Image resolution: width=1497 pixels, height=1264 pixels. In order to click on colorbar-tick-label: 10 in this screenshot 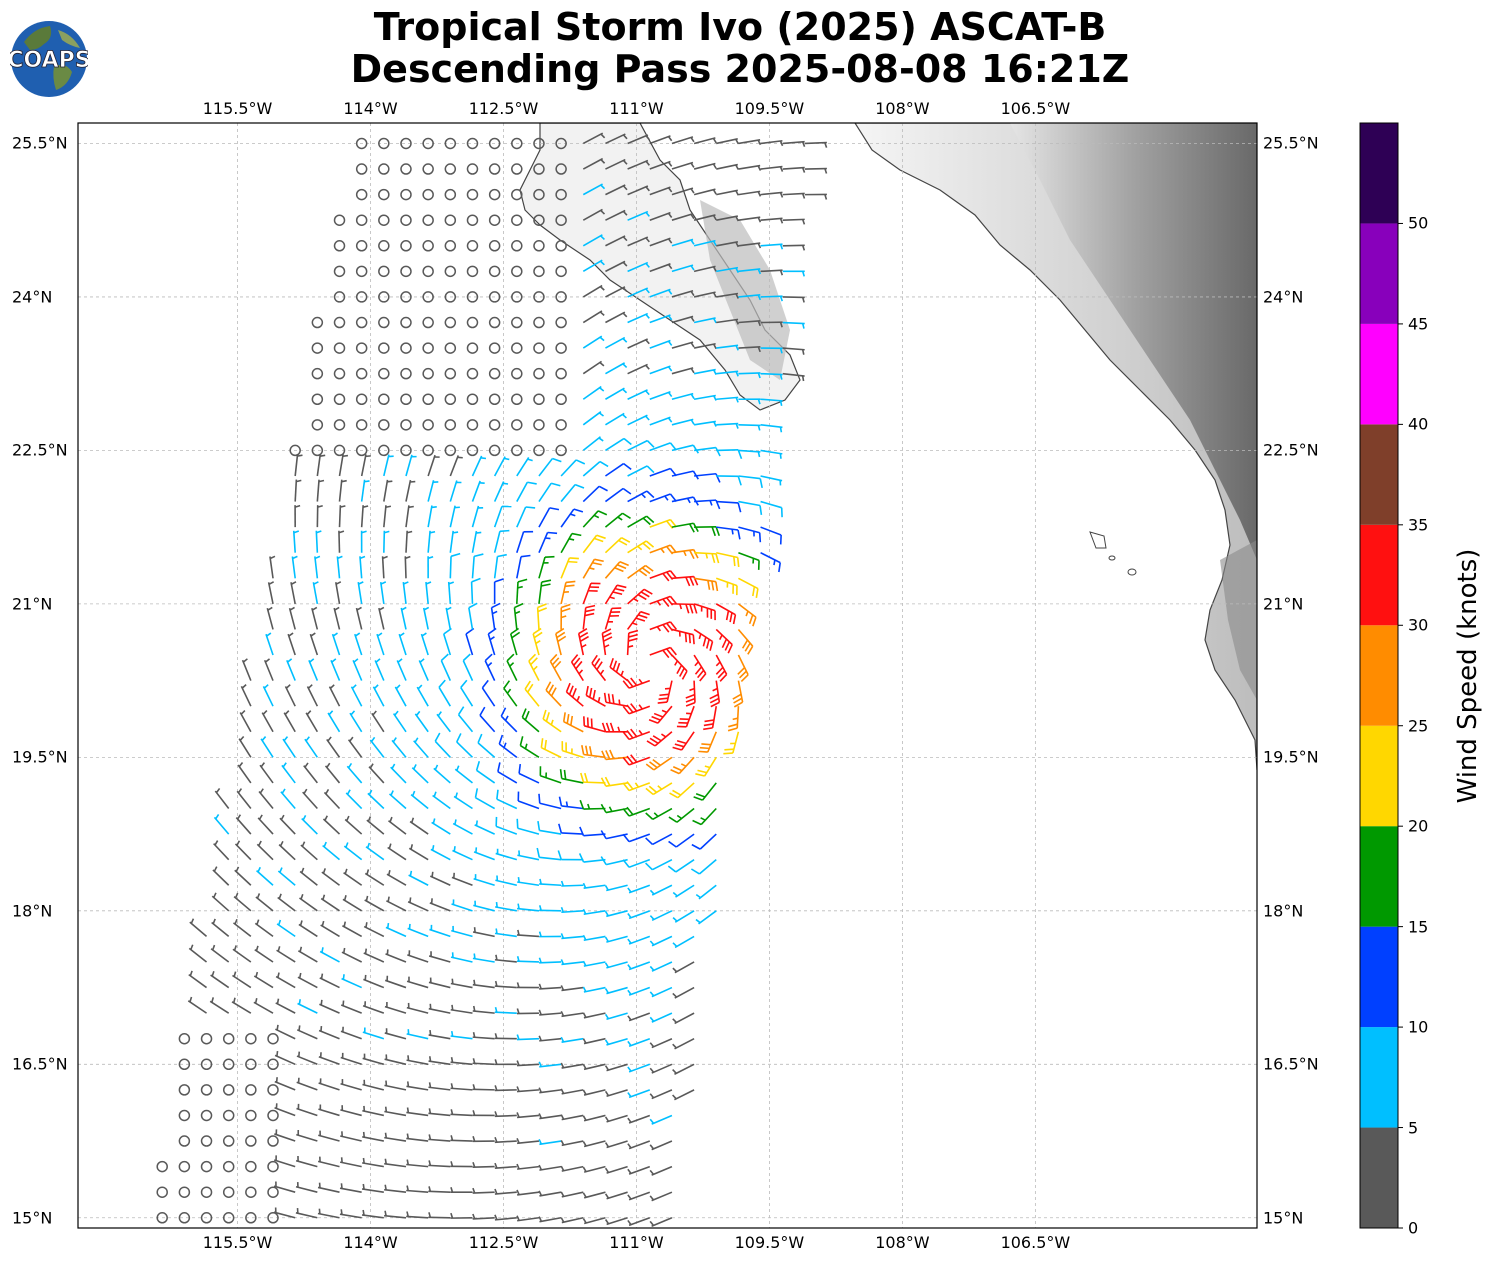, I will do `click(1418, 1027)`.